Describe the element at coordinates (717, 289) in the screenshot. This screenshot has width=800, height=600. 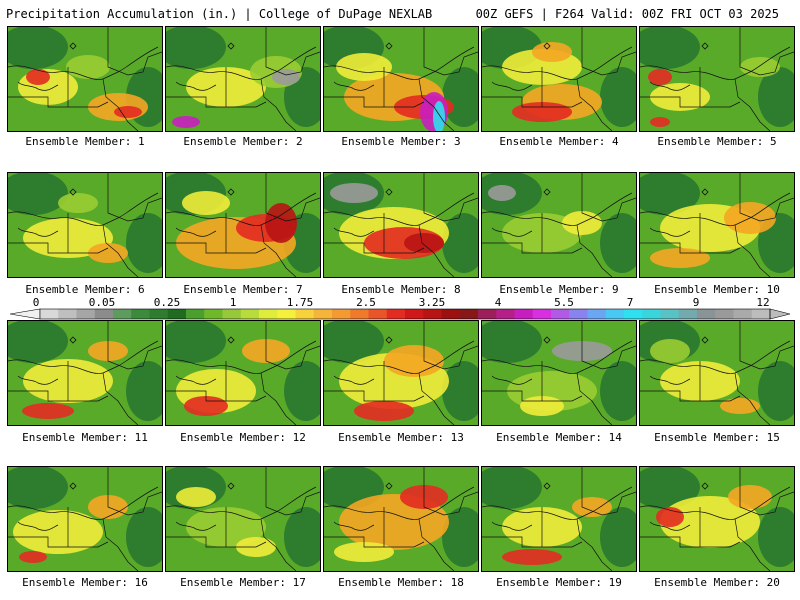
I see `member-caption: Ensemble Member: 10` at that location.